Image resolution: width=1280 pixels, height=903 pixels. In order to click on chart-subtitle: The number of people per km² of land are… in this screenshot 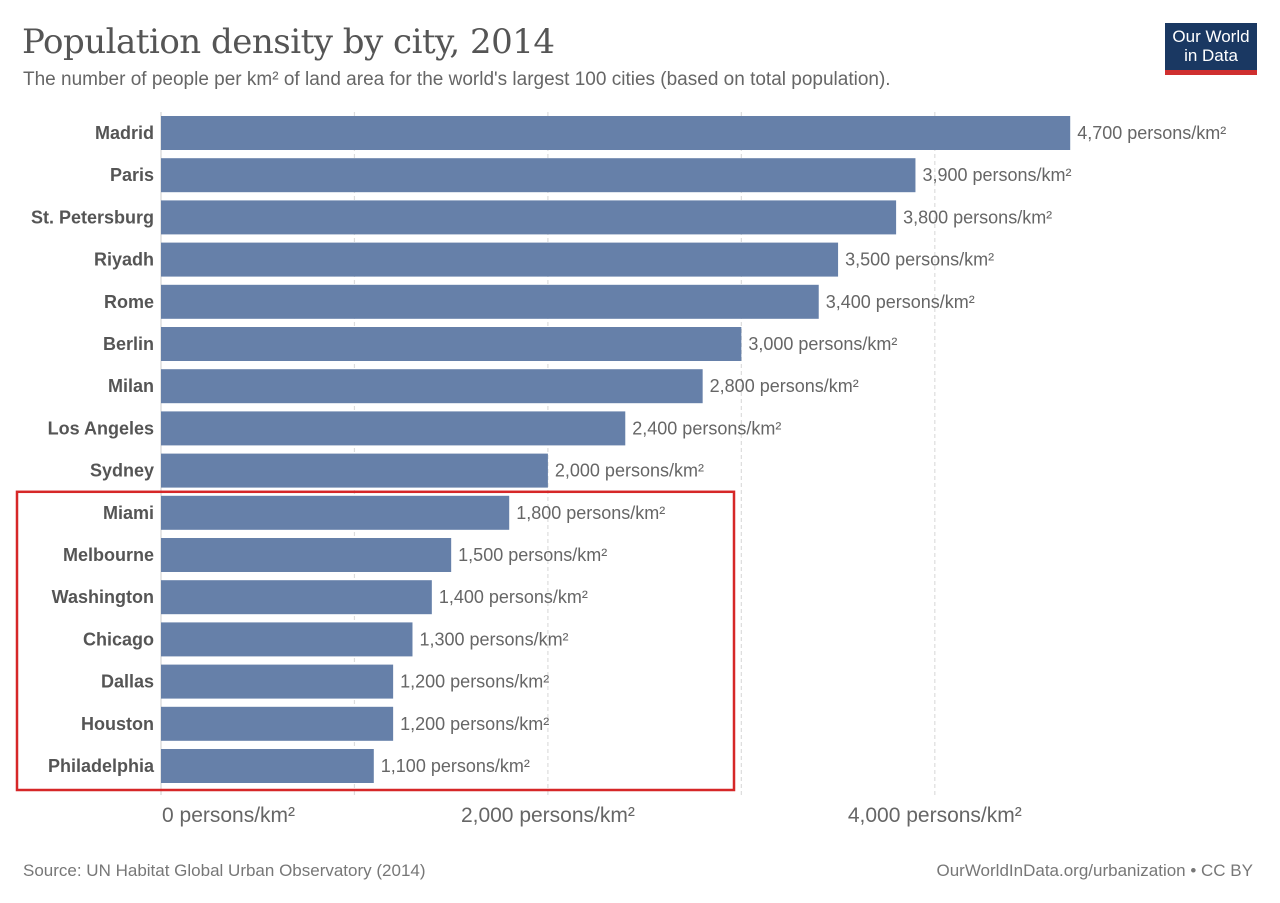, I will do `click(457, 79)`.